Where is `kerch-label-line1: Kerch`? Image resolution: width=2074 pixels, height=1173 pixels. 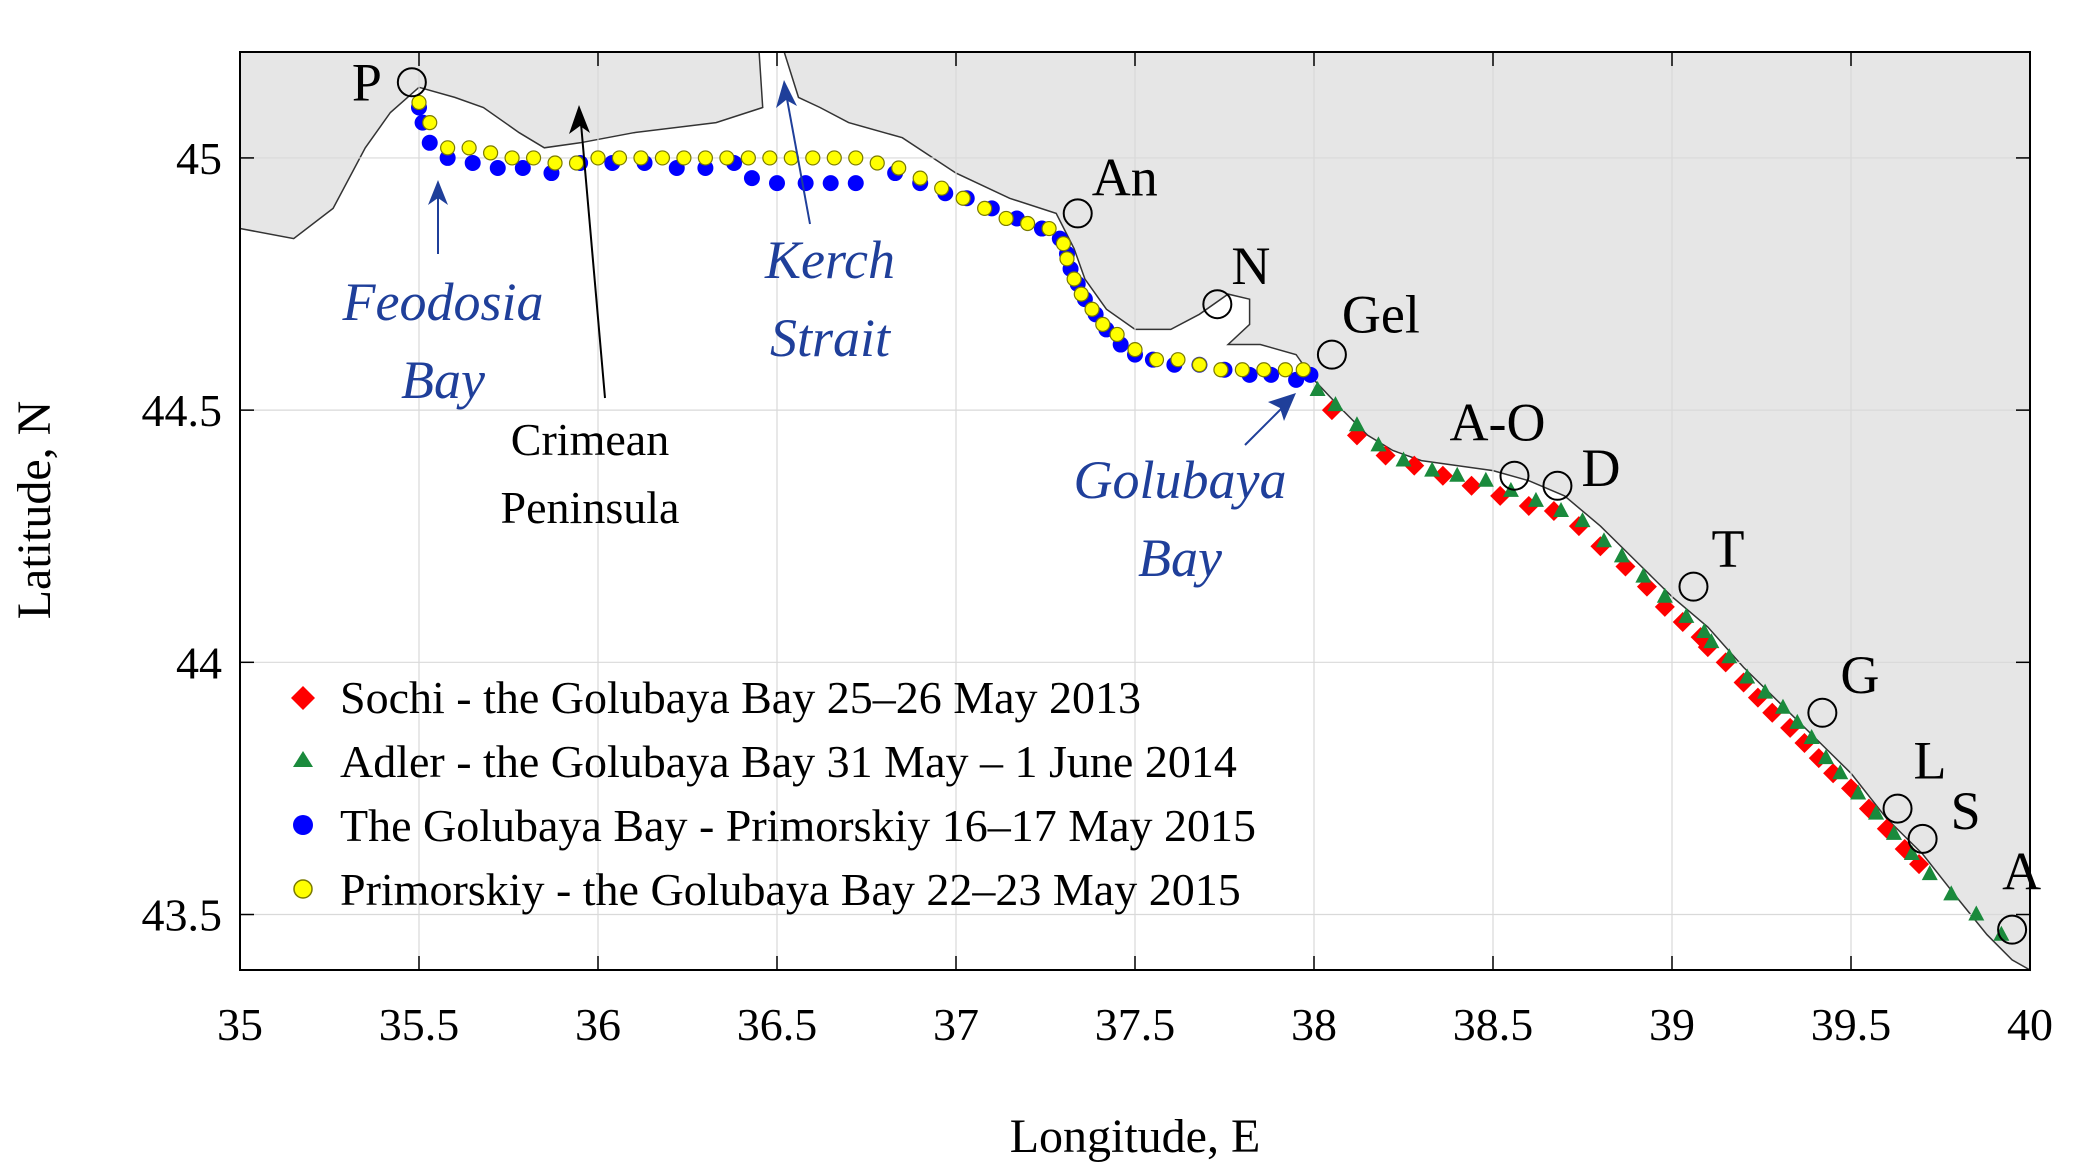 kerch-label-line1: Kerch is located at coordinates (829, 260).